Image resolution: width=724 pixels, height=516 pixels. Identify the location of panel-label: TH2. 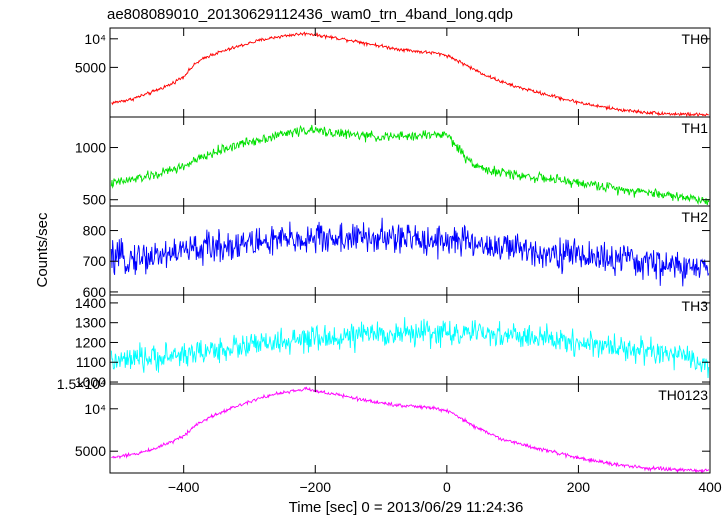
(695, 217).